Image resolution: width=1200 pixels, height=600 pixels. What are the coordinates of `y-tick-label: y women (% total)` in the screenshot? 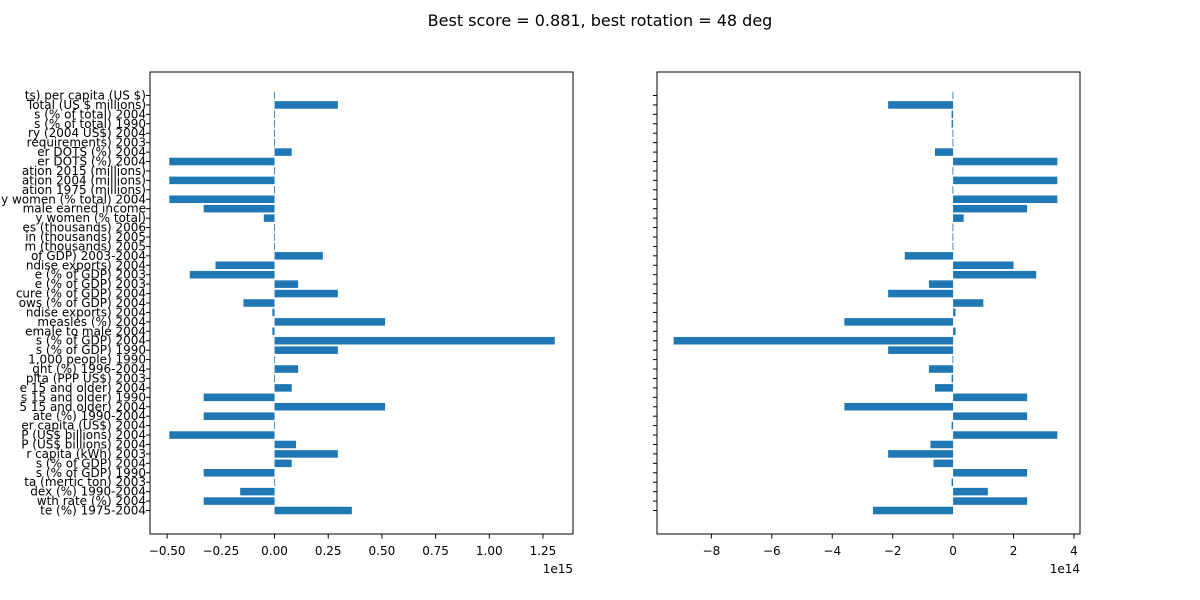 It's located at (90, 218).